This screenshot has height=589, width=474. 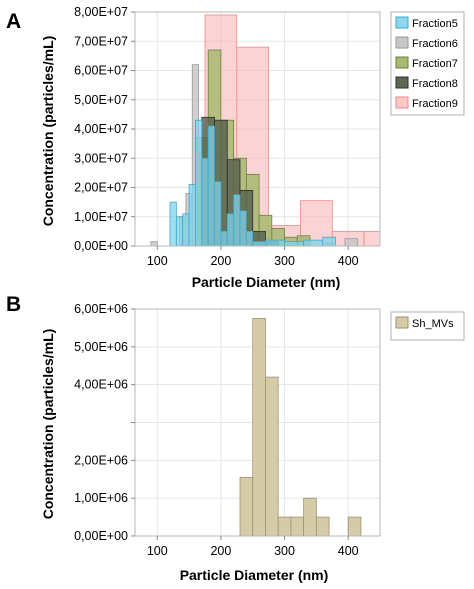 What do you see at coordinates (435, 84) in the screenshot?
I see `panel-a-legend-label-fraction8: Fraction8` at bounding box center [435, 84].